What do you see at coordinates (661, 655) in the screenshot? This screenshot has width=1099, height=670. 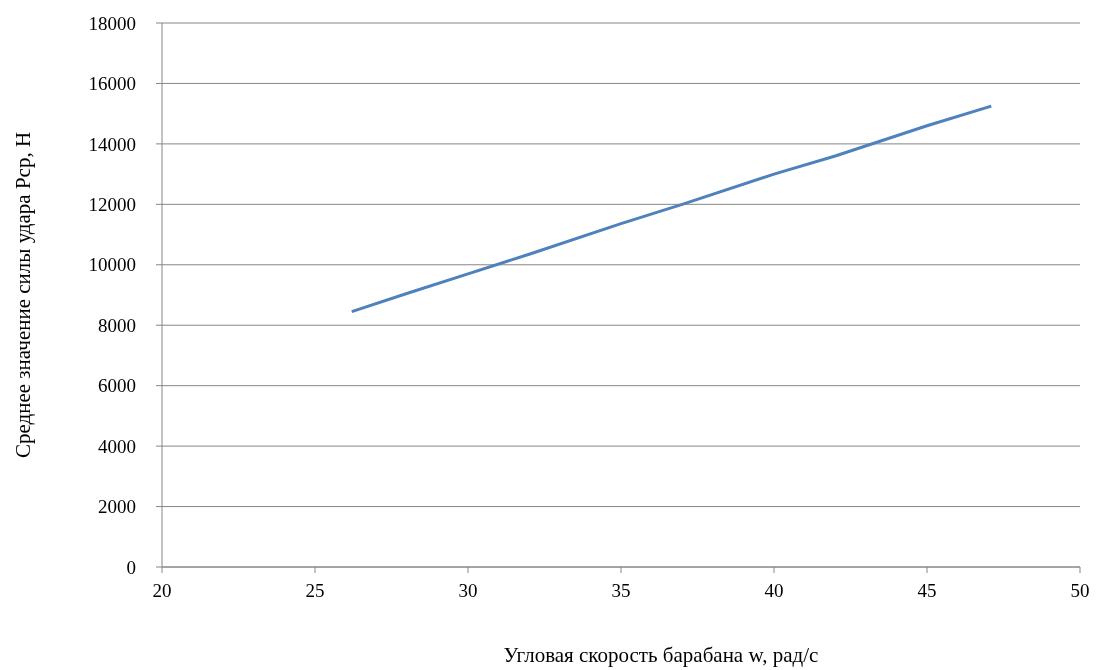 I see `x-axis-title: Угловая скорость барабана w, рад/с` at bounding box center [661, 655].